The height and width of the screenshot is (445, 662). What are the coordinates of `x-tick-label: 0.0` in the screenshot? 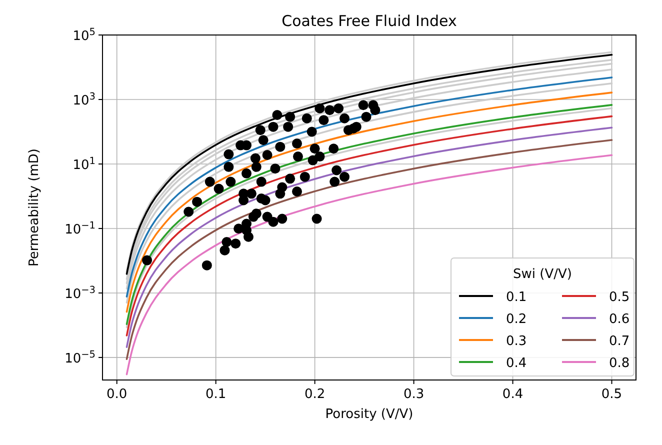 It's located at (117, 394).